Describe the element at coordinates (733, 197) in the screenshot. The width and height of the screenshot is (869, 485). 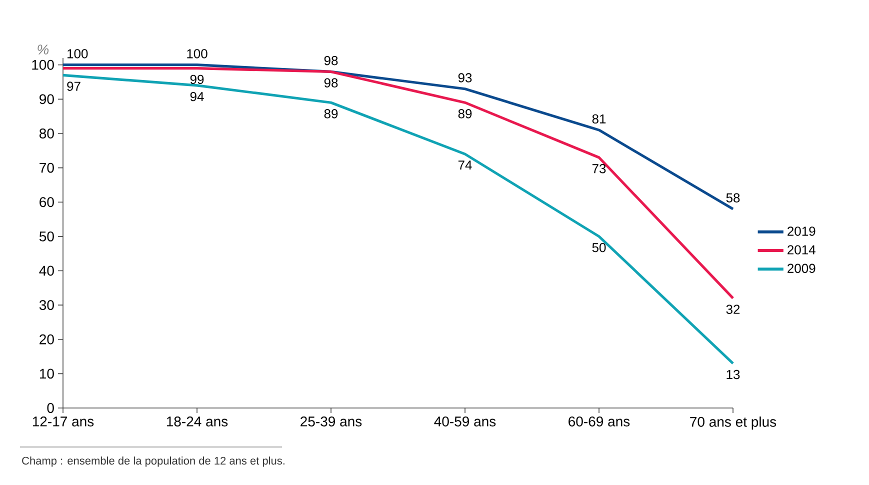
I see `data-label: 58` at that location.